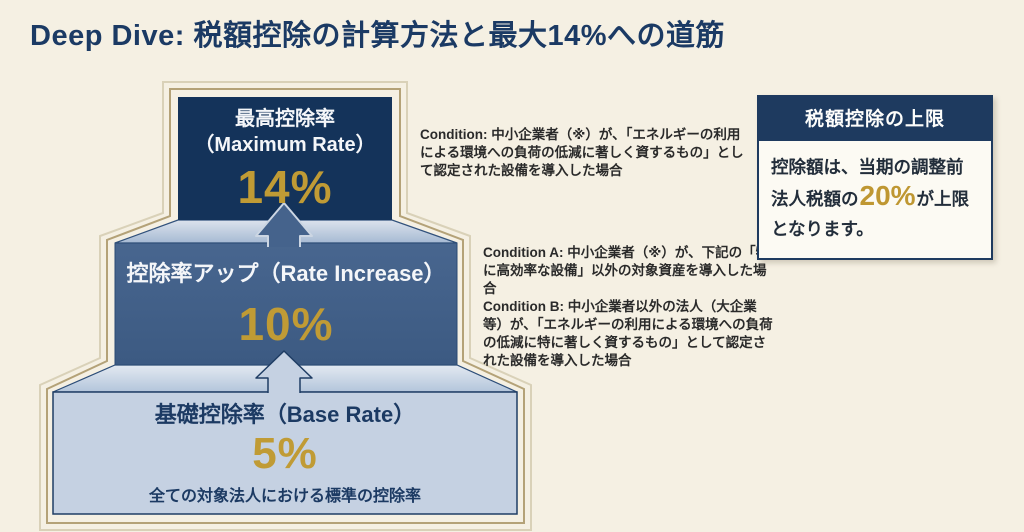 The width and height of the screenshot is (1024, 532). I want to click on page-title: Deep Dive: 税額控除の計算方法と最大14%への道筋, so click(377, 36).